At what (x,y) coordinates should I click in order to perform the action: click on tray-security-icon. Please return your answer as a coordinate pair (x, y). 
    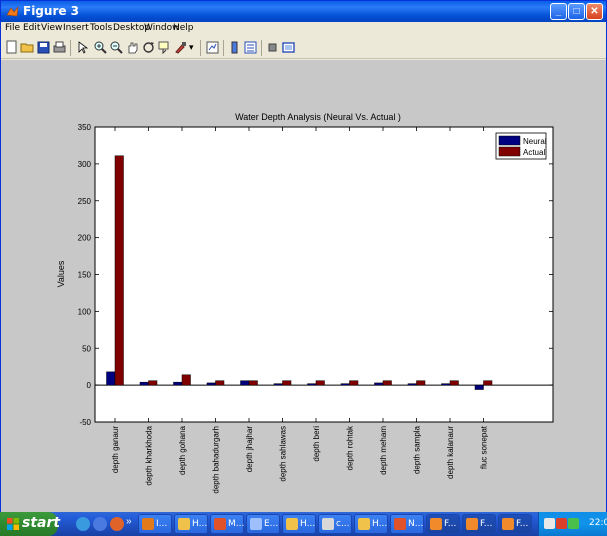
    Looking at the image, I should click on (561, 523).